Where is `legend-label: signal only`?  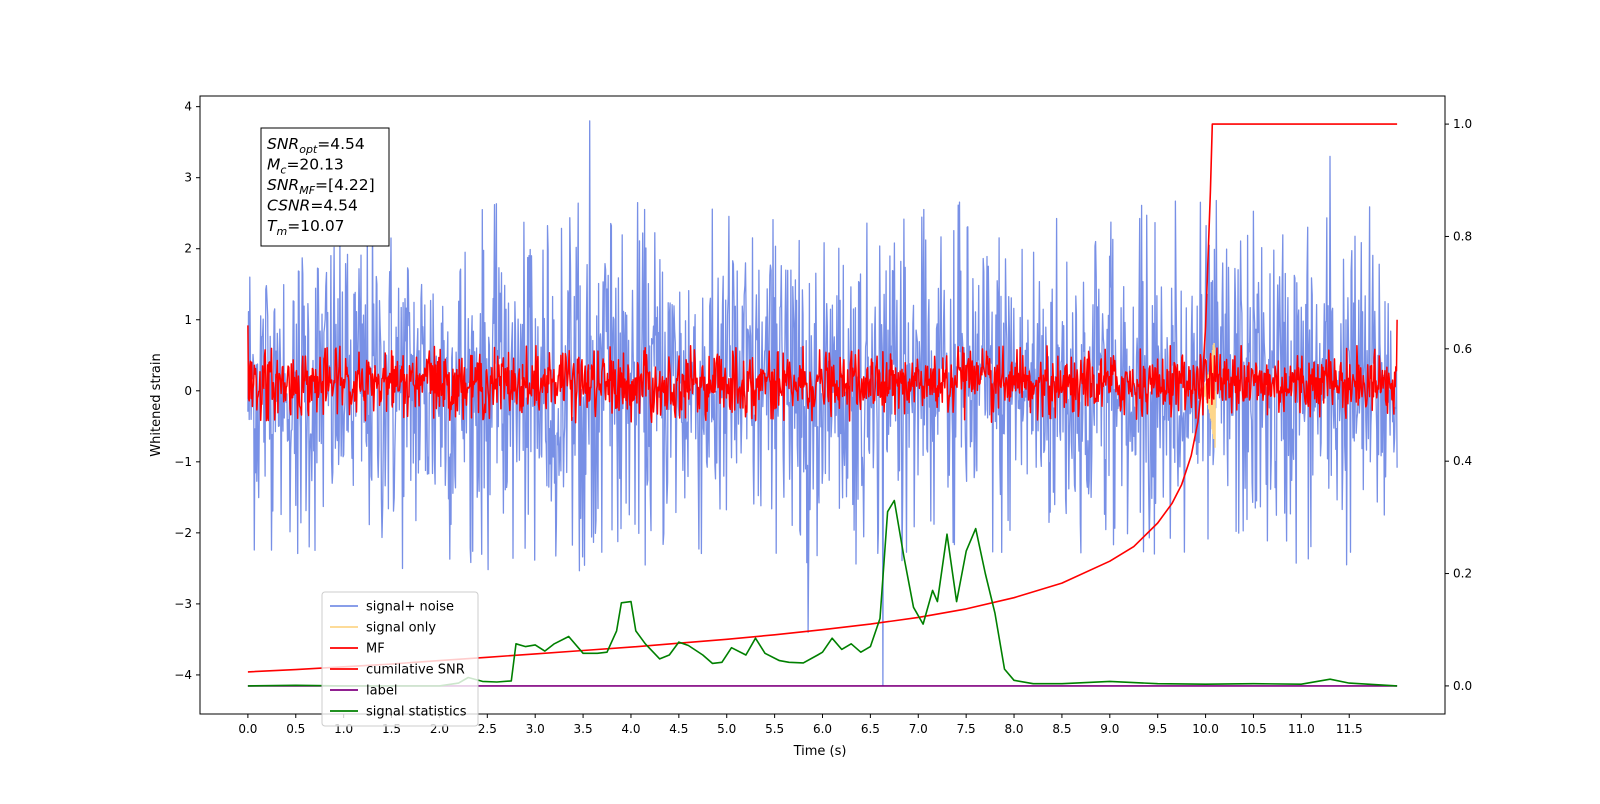 legend-label: signal only is located at coordinates (401, 628).